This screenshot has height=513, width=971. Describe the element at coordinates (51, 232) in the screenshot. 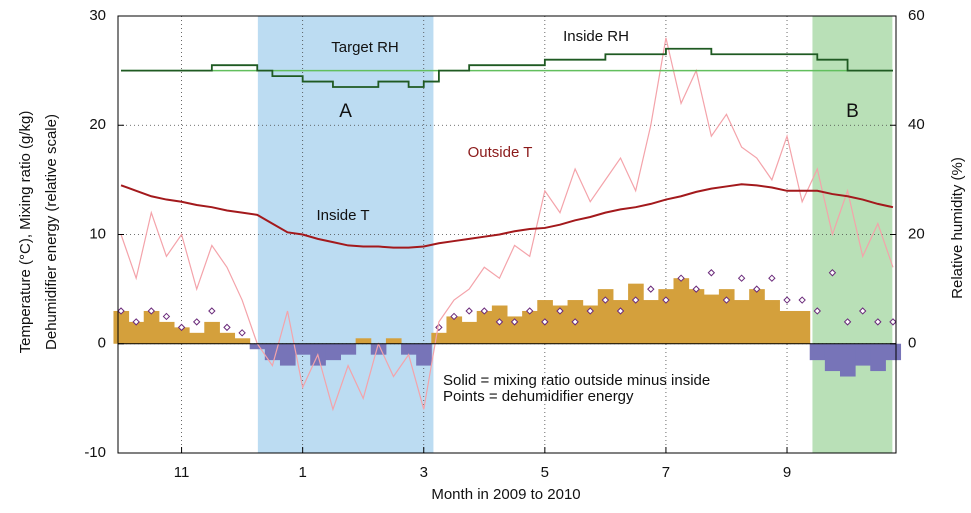

I see `y-axis-label: Dehumidifier energy (relative scale)` at that location.